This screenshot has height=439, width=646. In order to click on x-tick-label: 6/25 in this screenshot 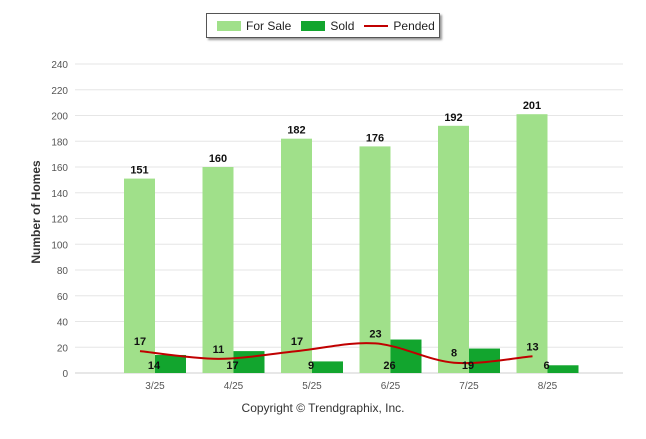, I will do `click(391, 386)`.